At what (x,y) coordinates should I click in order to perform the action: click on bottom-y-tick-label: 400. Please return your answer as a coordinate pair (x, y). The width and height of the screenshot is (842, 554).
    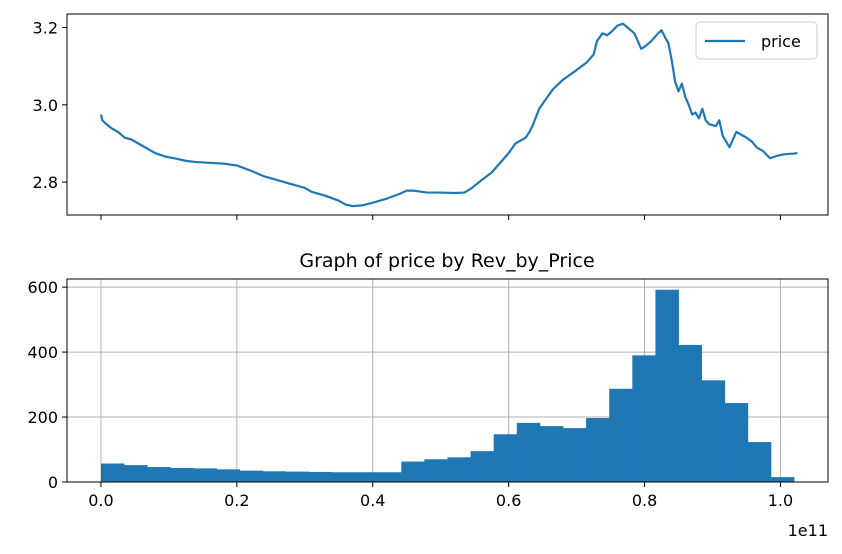
    Looking at the image, I should click on (42, 352).